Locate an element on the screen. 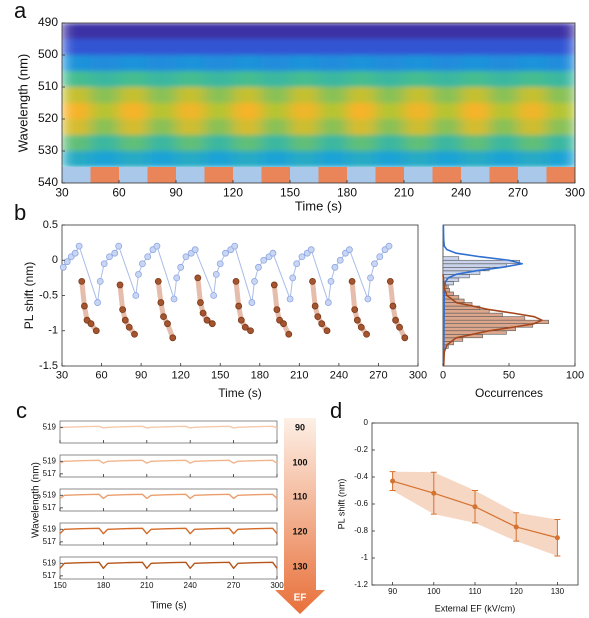 The height and width of the screenshot is (618, 589). panel-letter: a is located at coordinates (20, 11).